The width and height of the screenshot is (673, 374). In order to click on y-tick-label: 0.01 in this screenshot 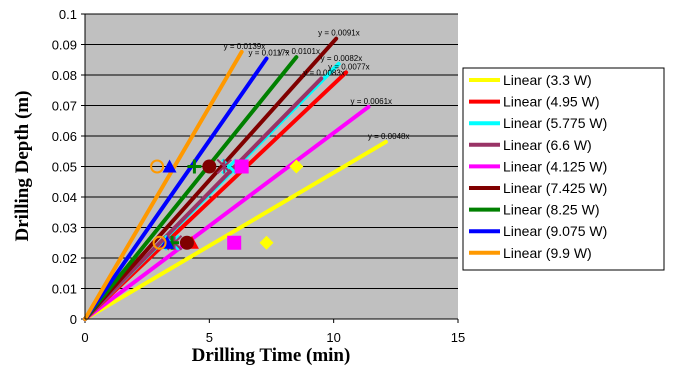, I will do `click(64, 289)`.